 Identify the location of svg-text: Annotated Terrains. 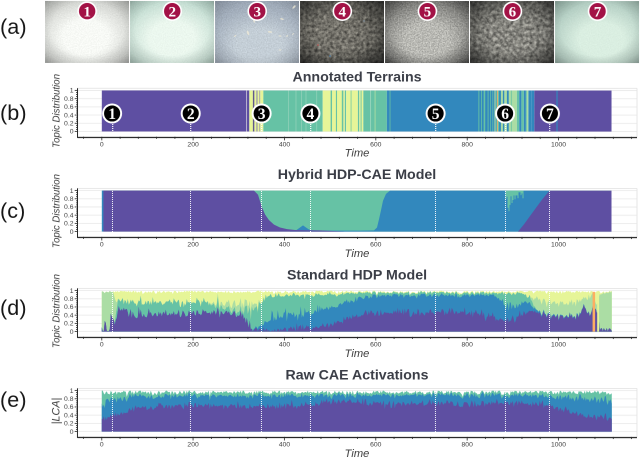
(357, 78).